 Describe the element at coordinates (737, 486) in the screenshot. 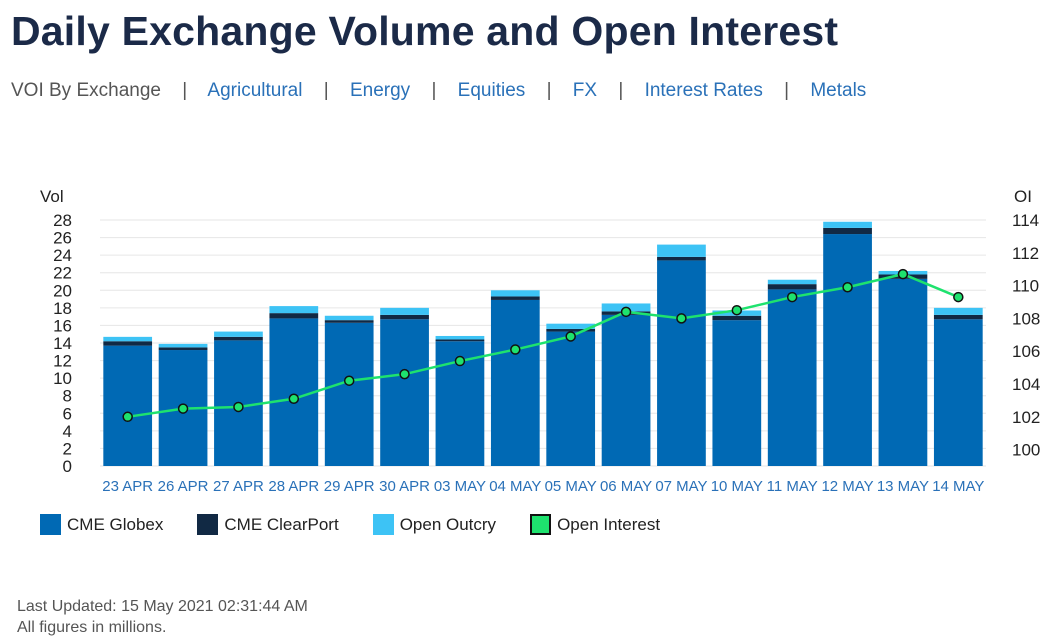

I see `x-tick-label: 10 MAY` at that location.